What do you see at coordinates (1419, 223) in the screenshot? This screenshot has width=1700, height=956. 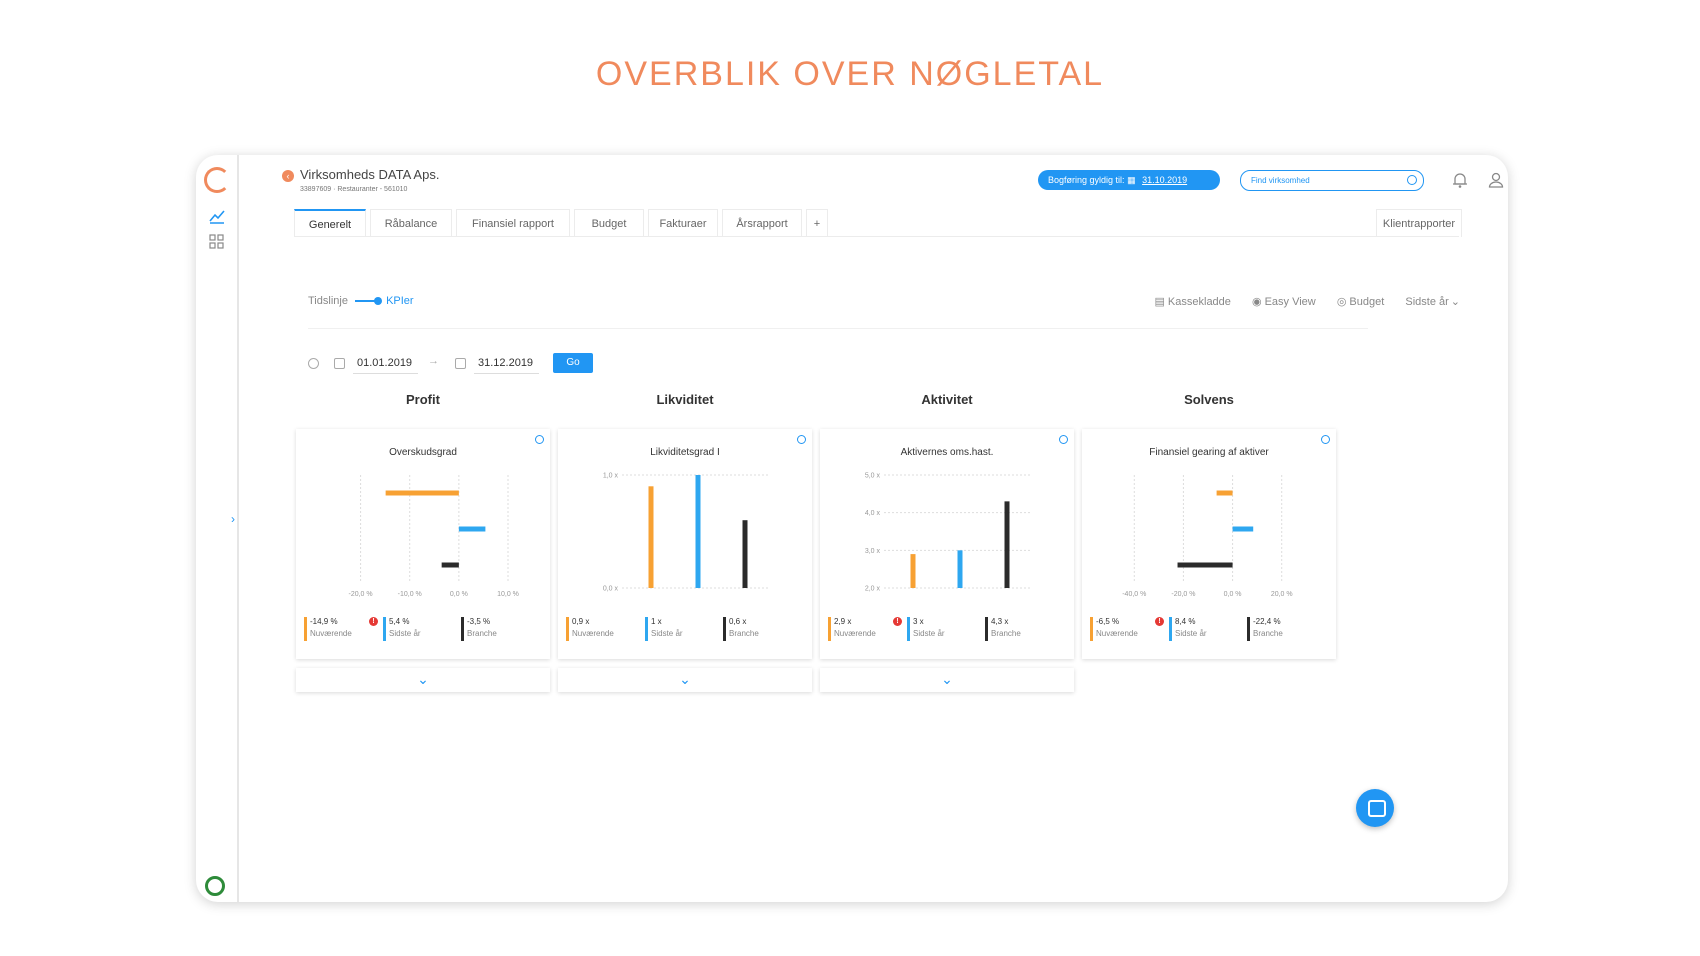 I see `tab-klientrapporter: Klientrapporter` at bounding box center [1419, 223].